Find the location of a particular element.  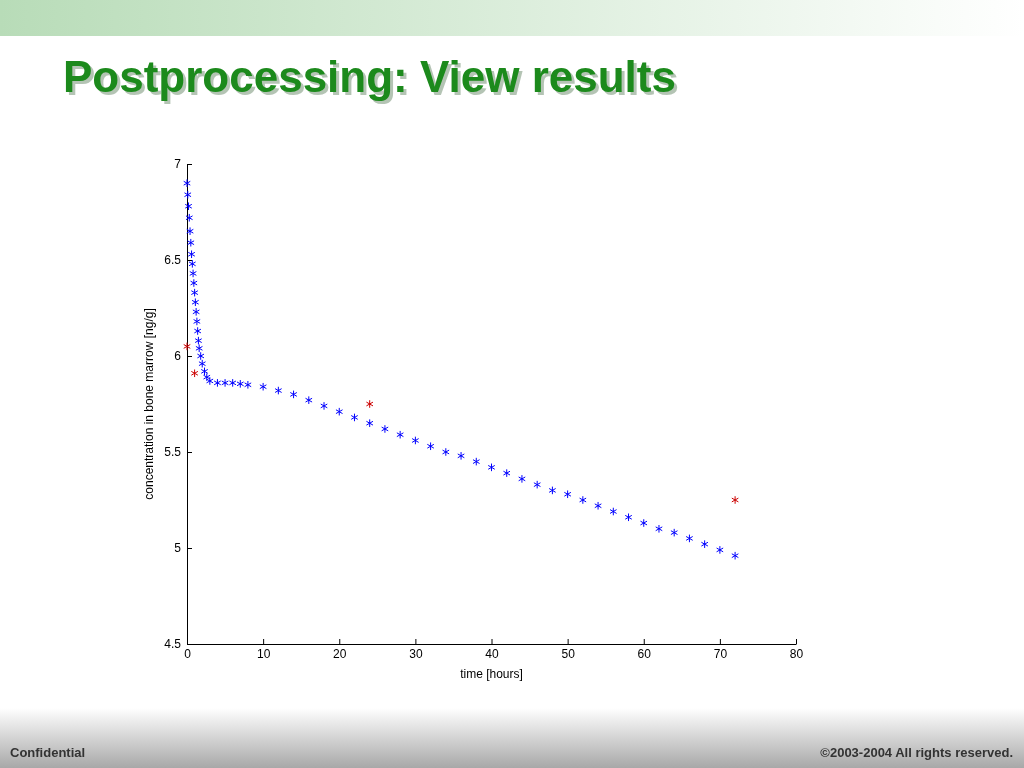

x-tick-label: 60 is located at coordinates (644, 653).